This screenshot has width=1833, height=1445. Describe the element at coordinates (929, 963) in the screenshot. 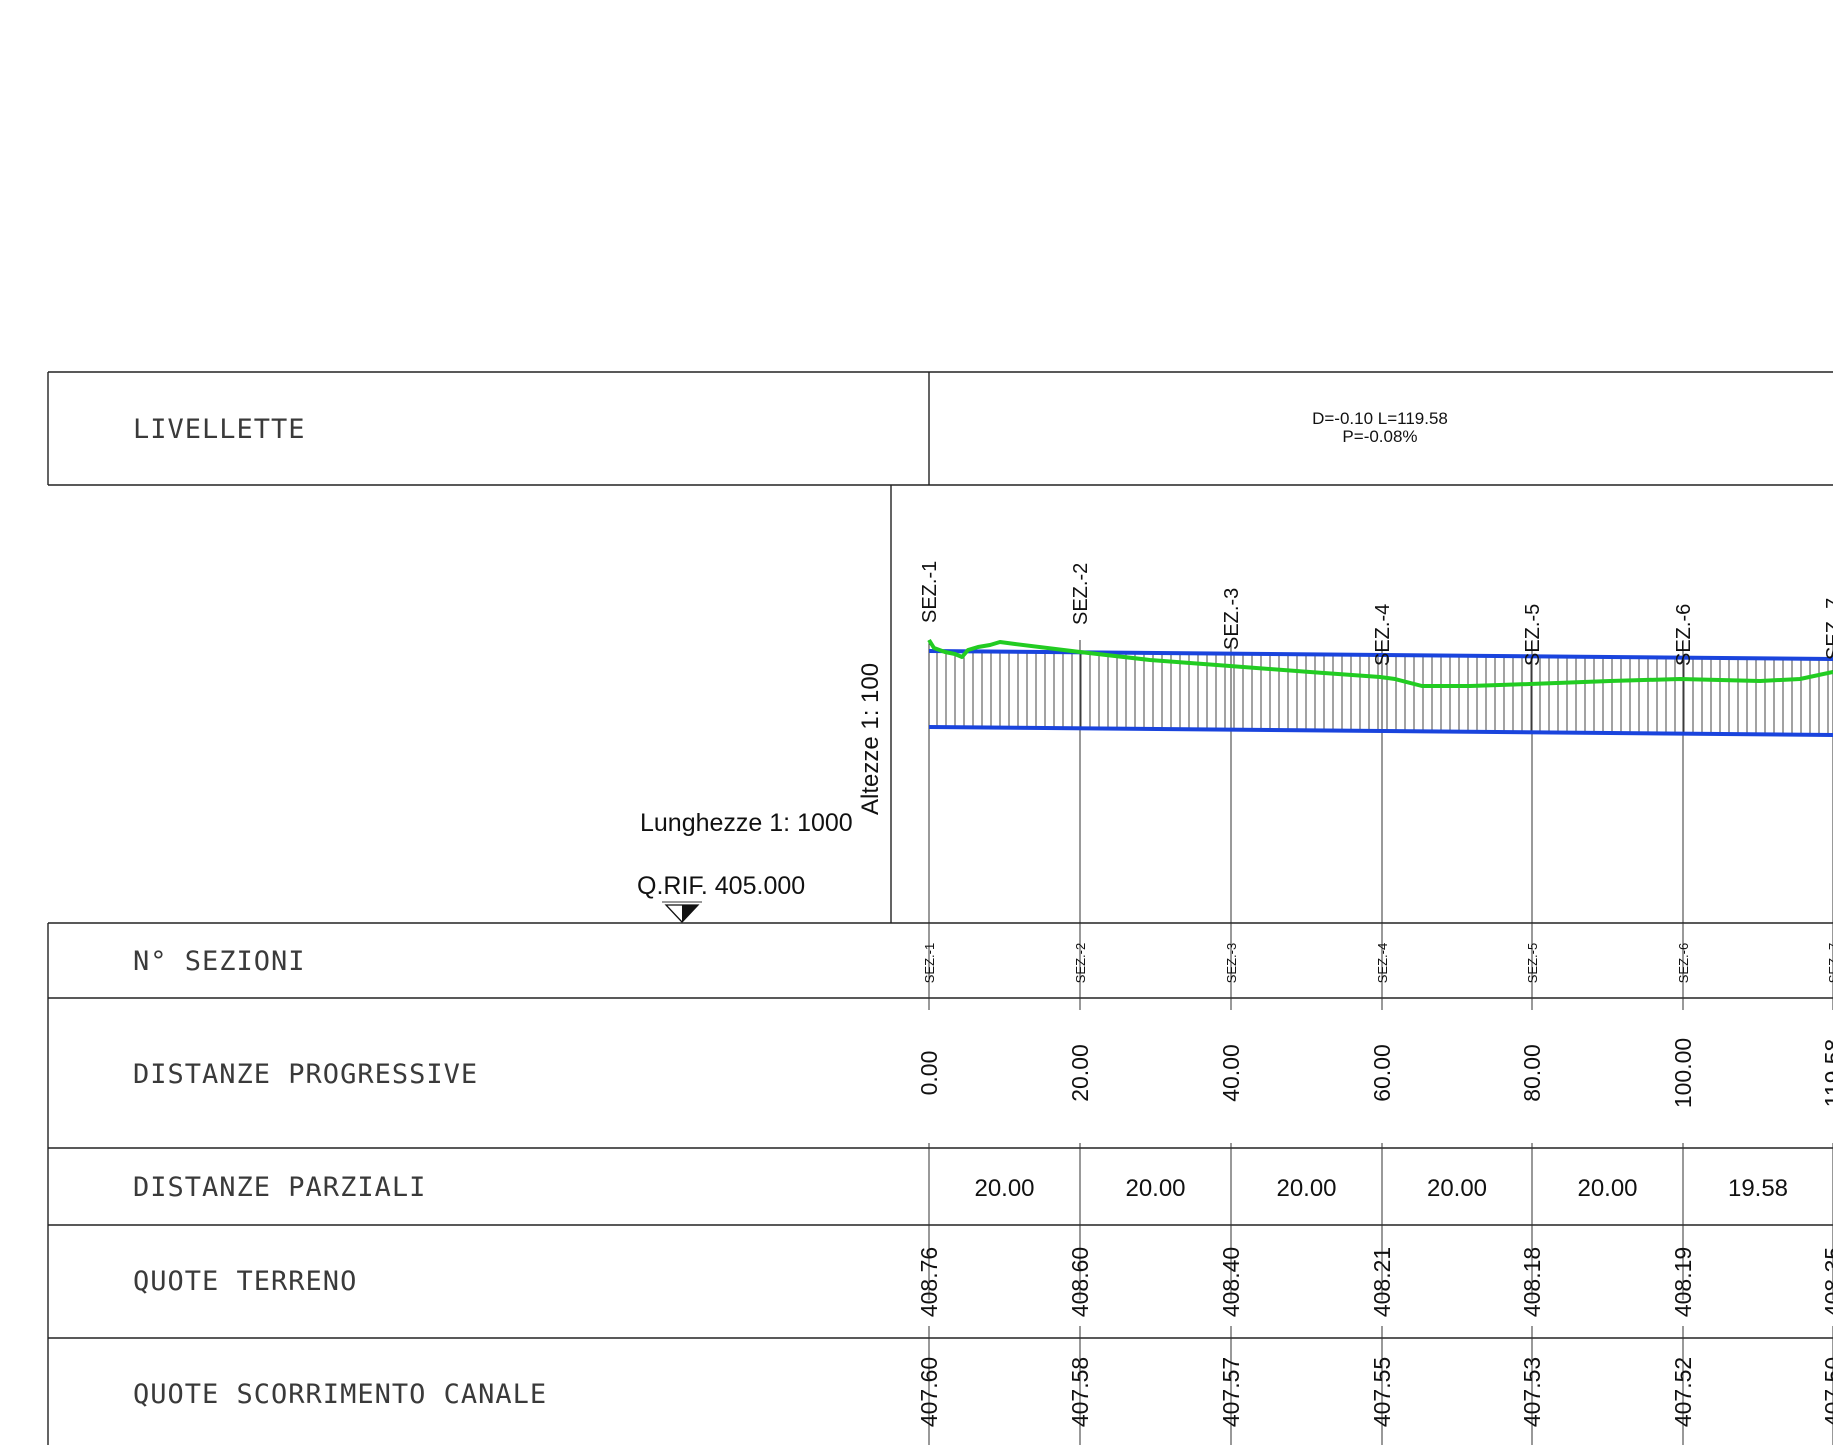

I see `table-section-name: SEZ.-1` at that location.